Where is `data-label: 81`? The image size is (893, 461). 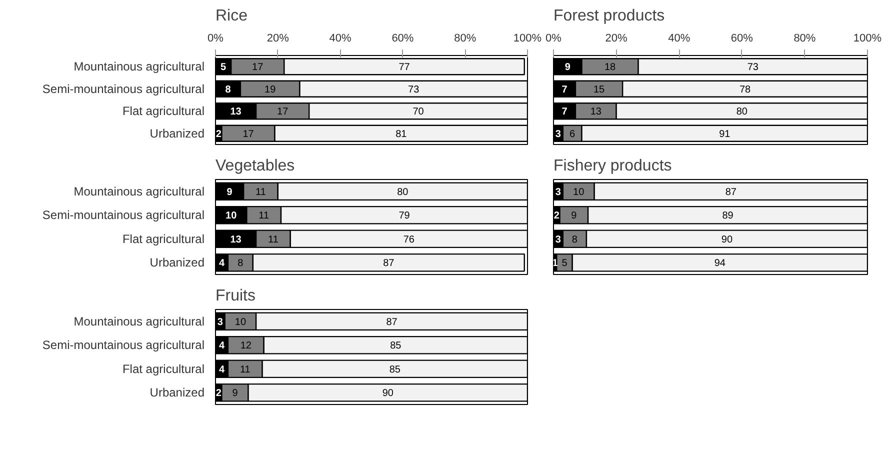 data-label: 81 is located at coordinates (402, 134).